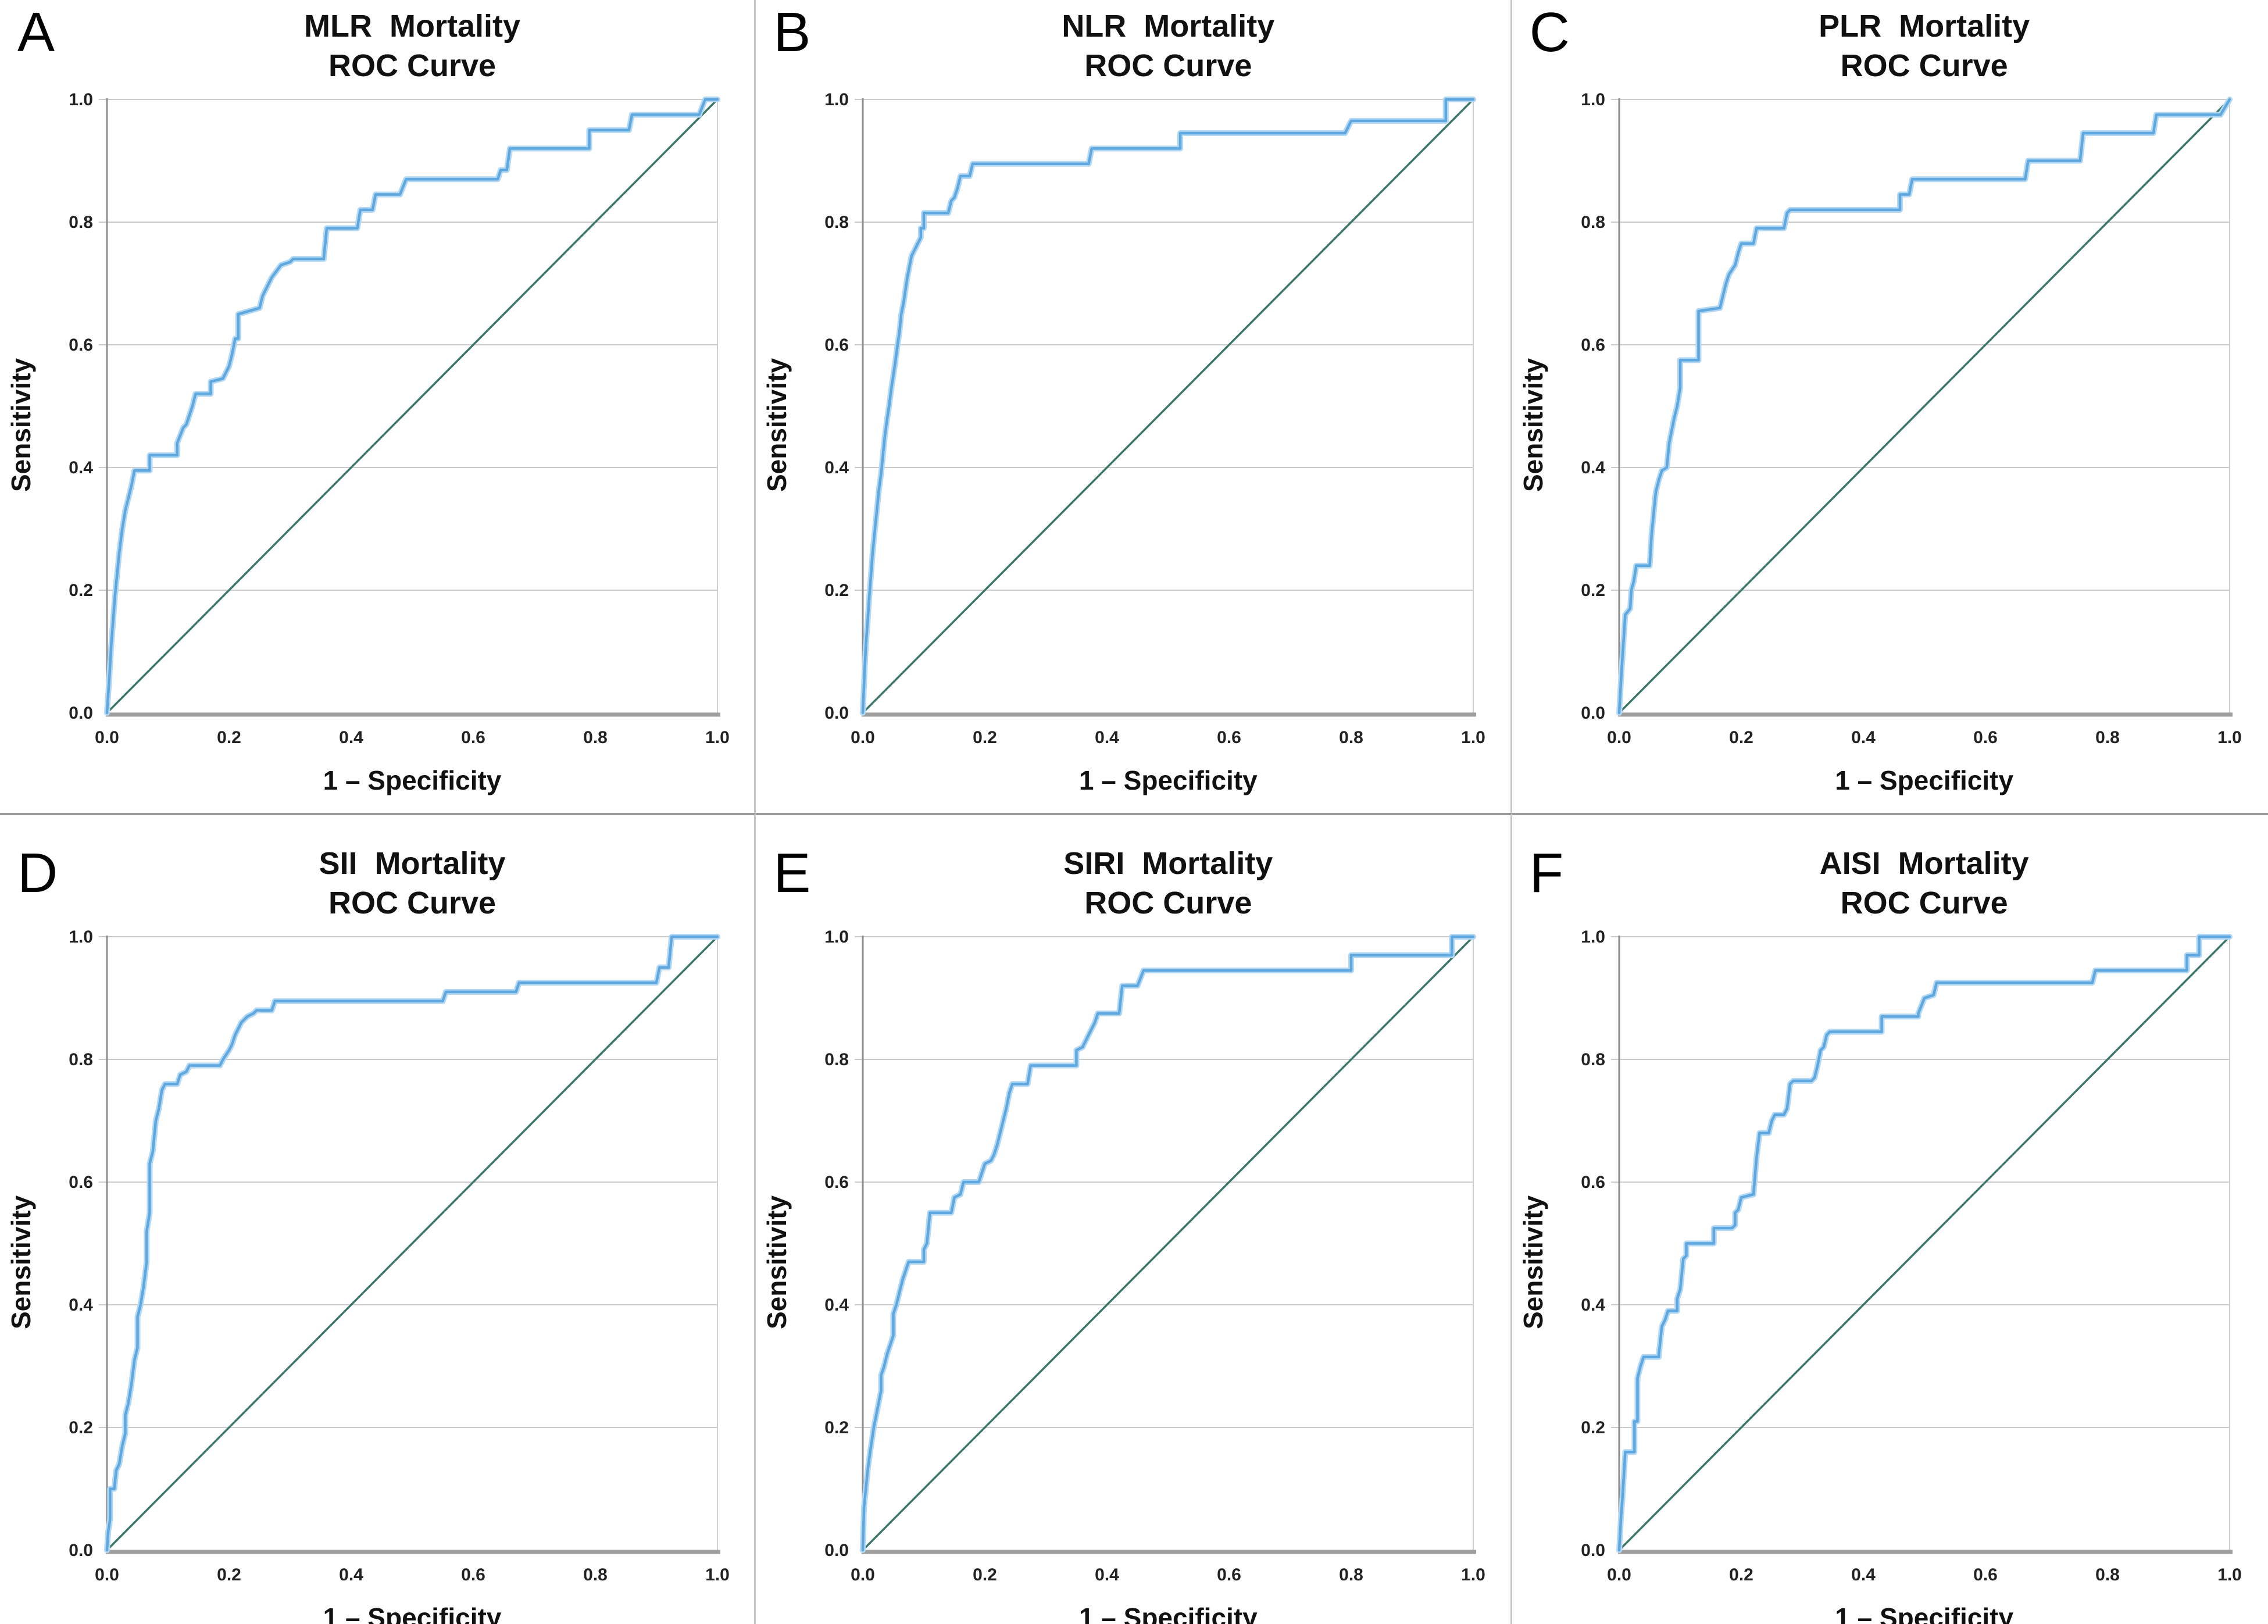  I want to click on panel-label: D, so click(38, 873).